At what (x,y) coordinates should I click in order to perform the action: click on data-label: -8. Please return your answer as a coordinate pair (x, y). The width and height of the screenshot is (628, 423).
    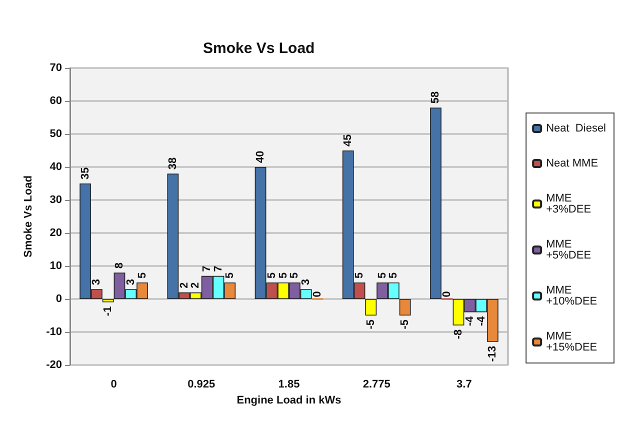
    Looking at the image, I should click on (458, 334).